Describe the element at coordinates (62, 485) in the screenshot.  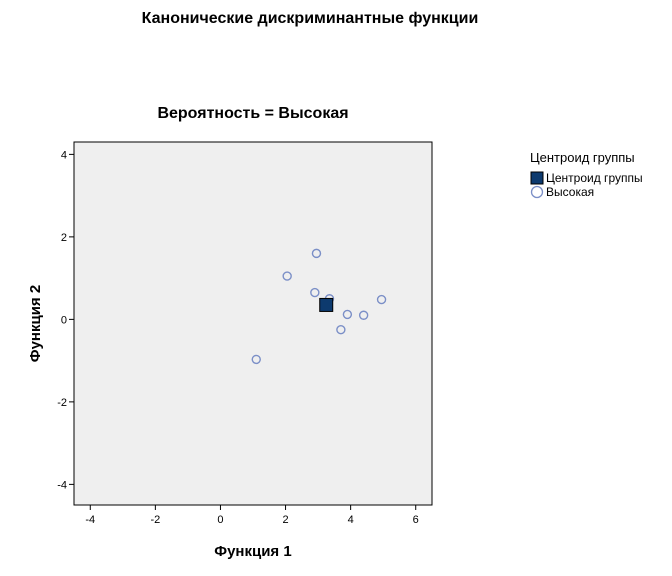
I see `y-tick-label: -4` at that location.